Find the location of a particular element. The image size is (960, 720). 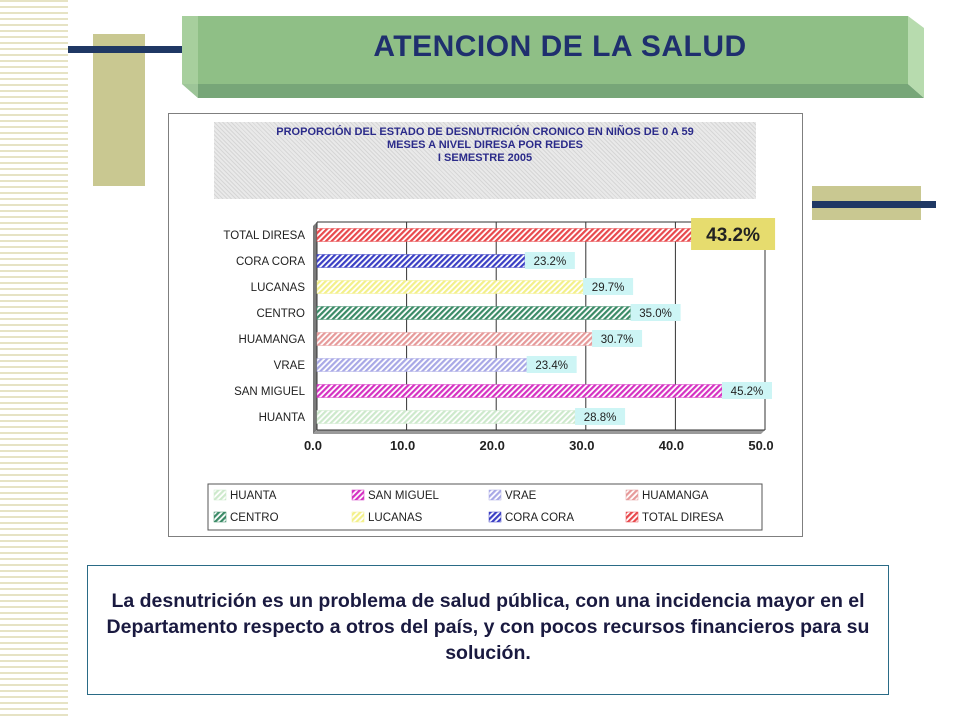

legend-label-cora-cora: CORA CORA is located at coordinates (539, 518).